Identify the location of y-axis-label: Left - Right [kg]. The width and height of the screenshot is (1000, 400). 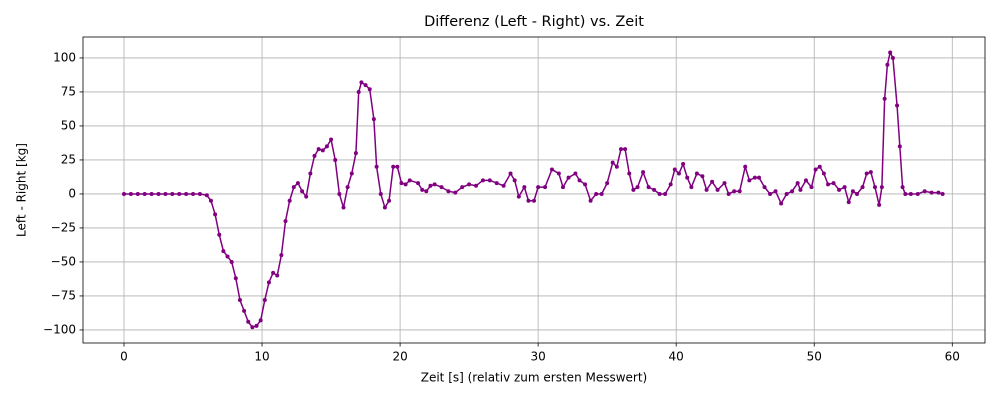
(22, 190).